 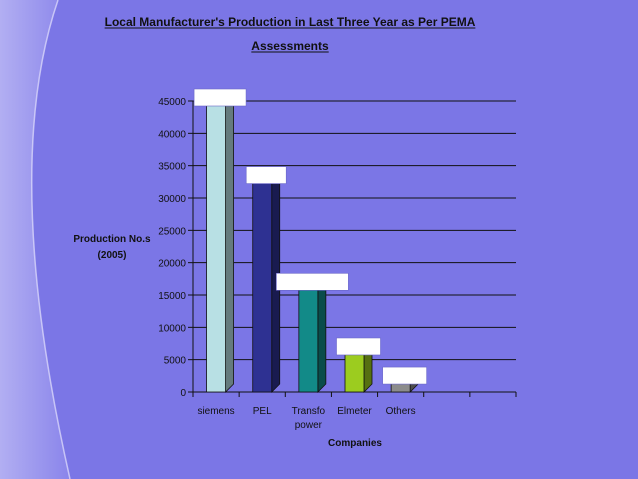 What do you see at coordinates (112, 239) in the screenshot?
I see `y-axis-title-line: Production No.s` at bounding box center [112, 239].